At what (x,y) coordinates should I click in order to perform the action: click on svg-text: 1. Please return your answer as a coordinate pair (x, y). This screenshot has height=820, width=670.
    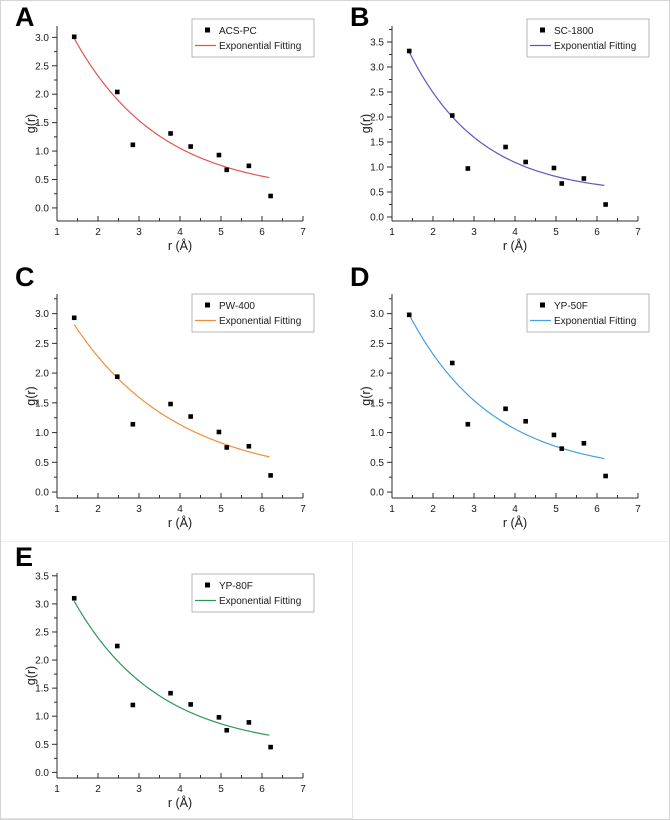
    Looking at the image, I should click on (392, 509).